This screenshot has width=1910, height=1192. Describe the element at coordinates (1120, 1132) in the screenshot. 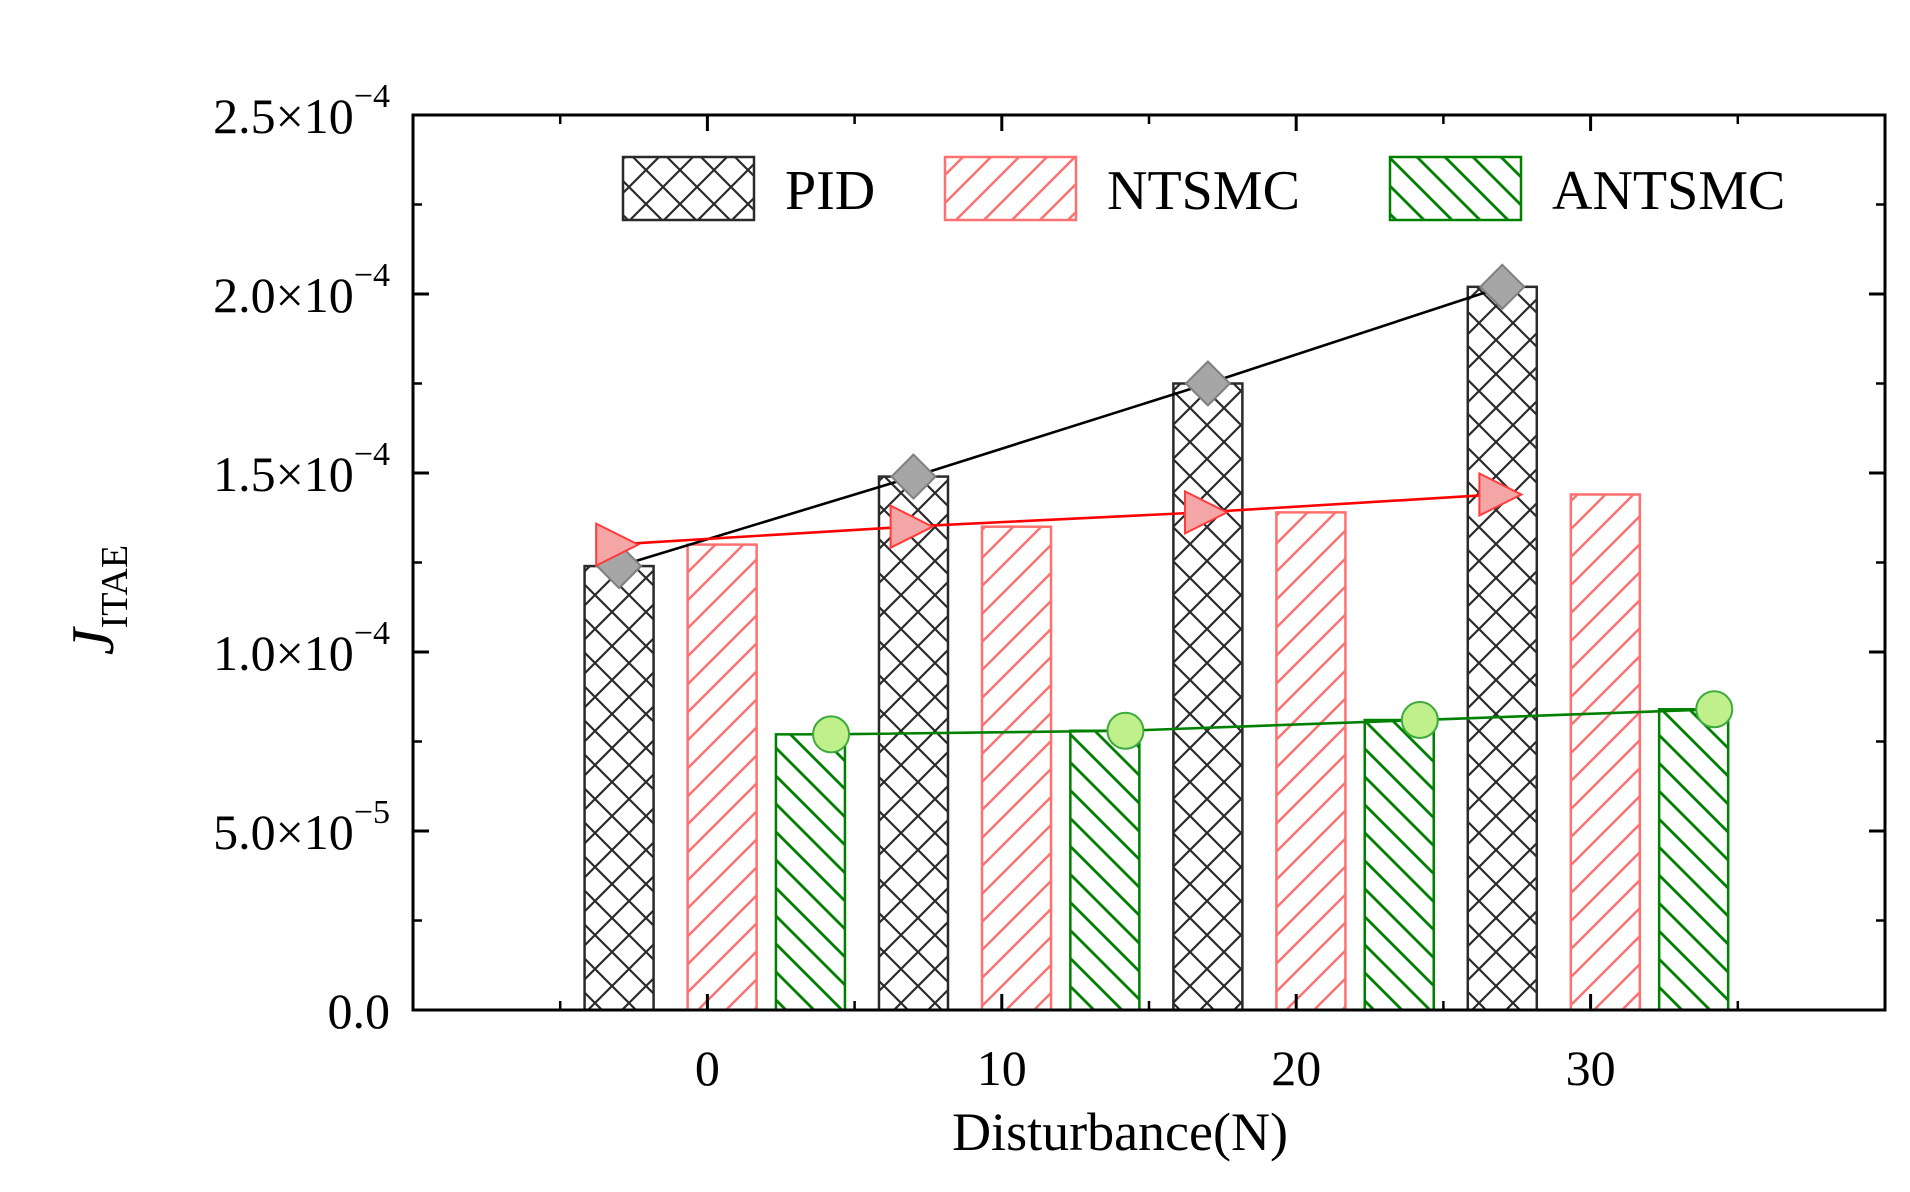

I see `x-axis-title: Disturbance(N)` at that location.